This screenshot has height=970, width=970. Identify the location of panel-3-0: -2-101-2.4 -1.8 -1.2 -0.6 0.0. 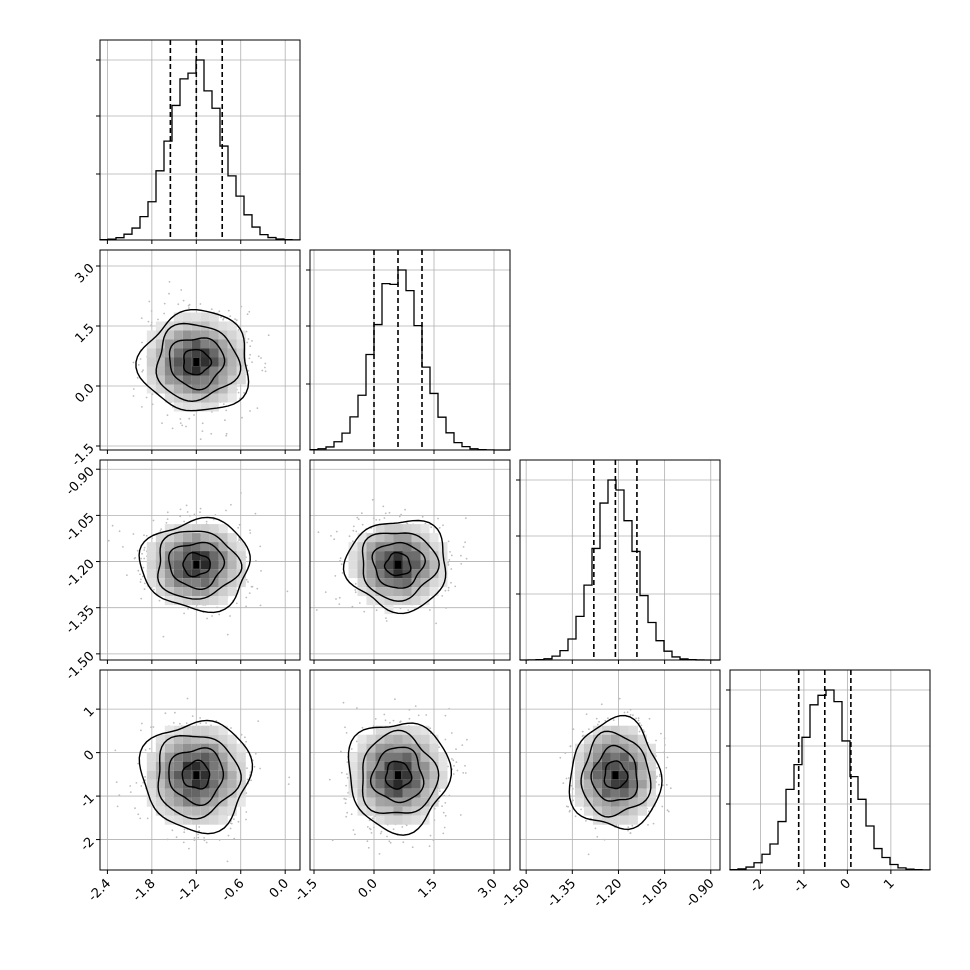
(189, 787).